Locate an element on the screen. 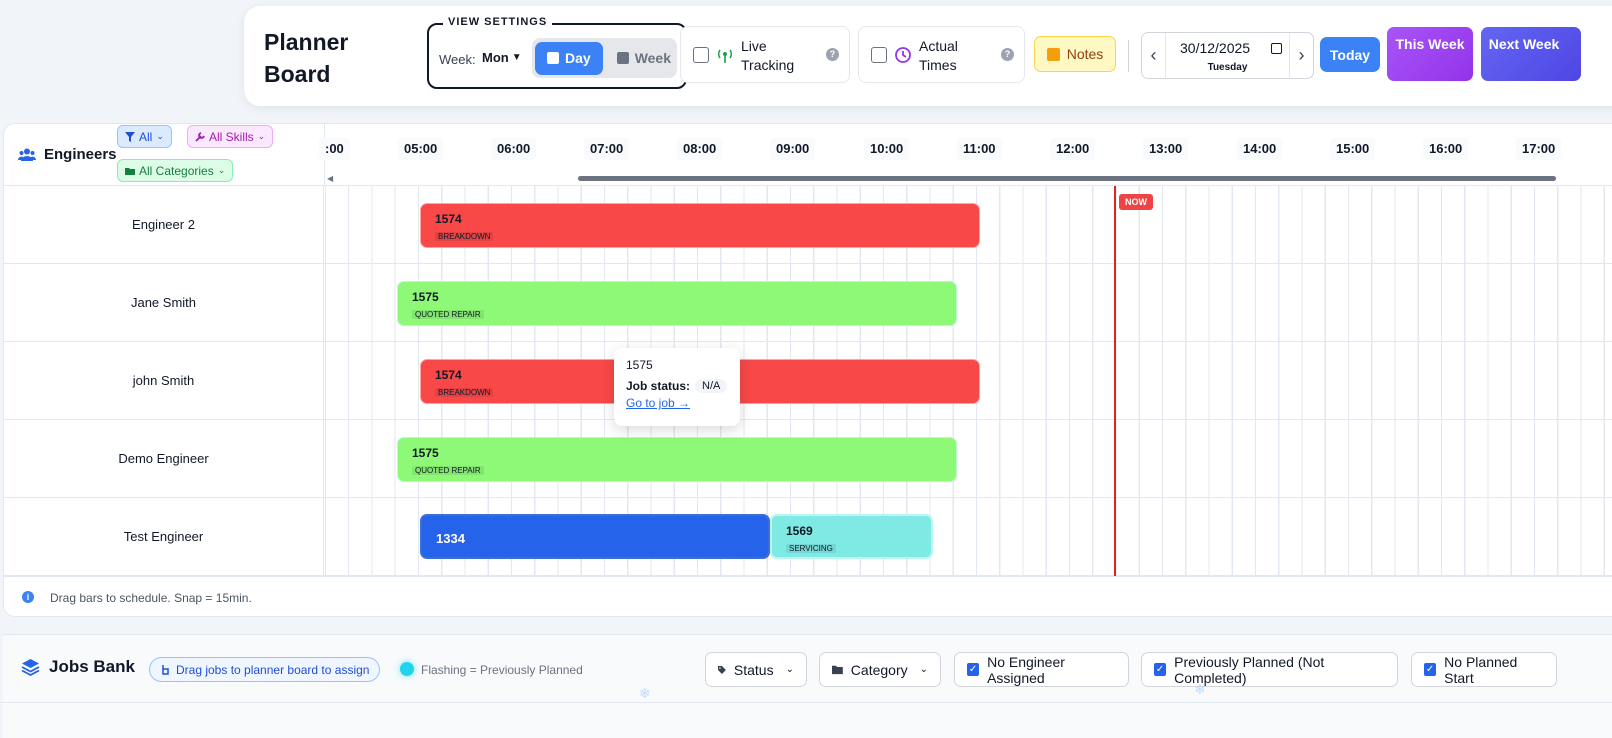 The height and width of the screenshot is (738, 1612). filter-icon is located at coordinates (130, 136).